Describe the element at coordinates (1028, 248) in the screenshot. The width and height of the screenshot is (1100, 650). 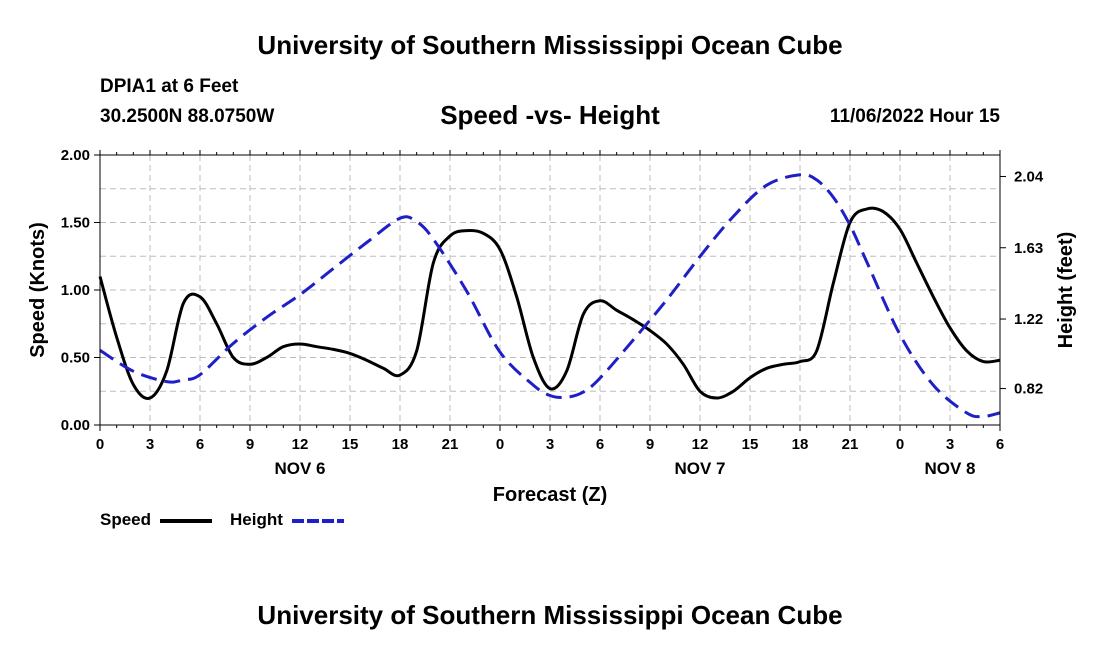
I see `y2-tick-label: 1.63` at that location.